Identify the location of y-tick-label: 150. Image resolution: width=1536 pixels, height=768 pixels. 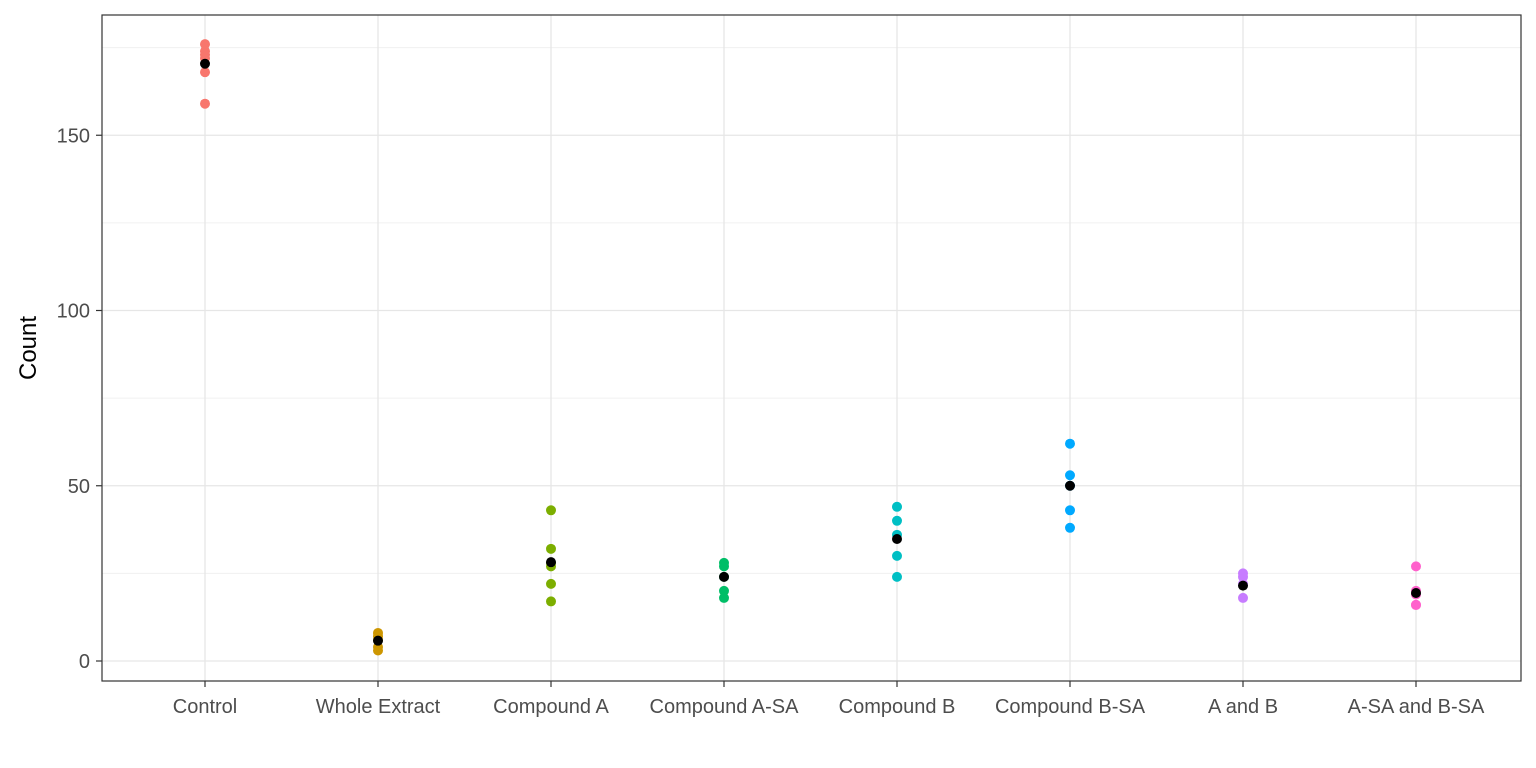
(73, 136).